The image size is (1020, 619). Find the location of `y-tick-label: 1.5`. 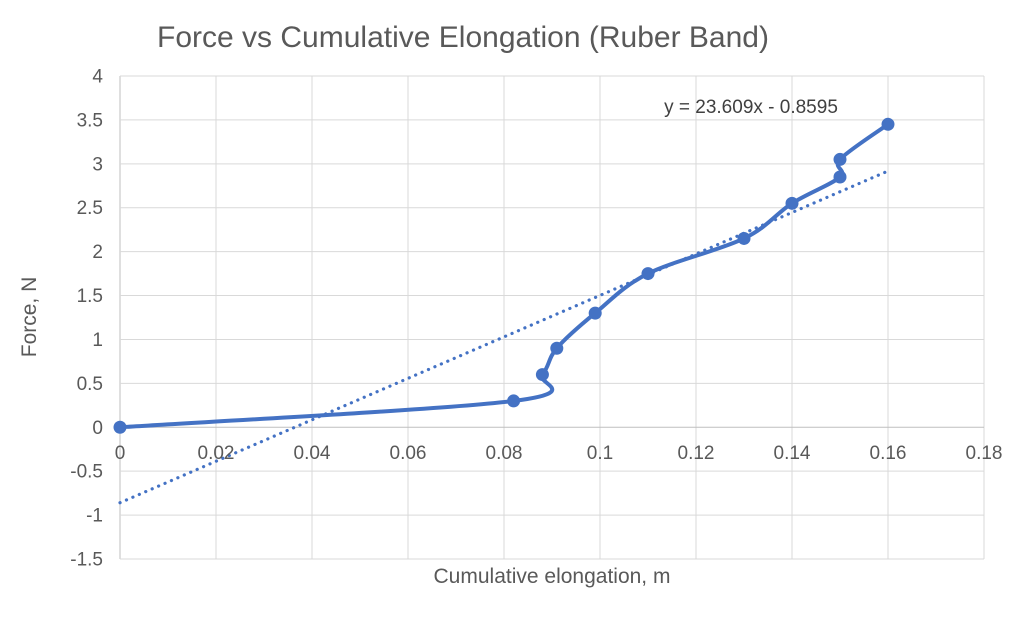

y-tick-label: 1.5 is located at coordinates (90, 296).